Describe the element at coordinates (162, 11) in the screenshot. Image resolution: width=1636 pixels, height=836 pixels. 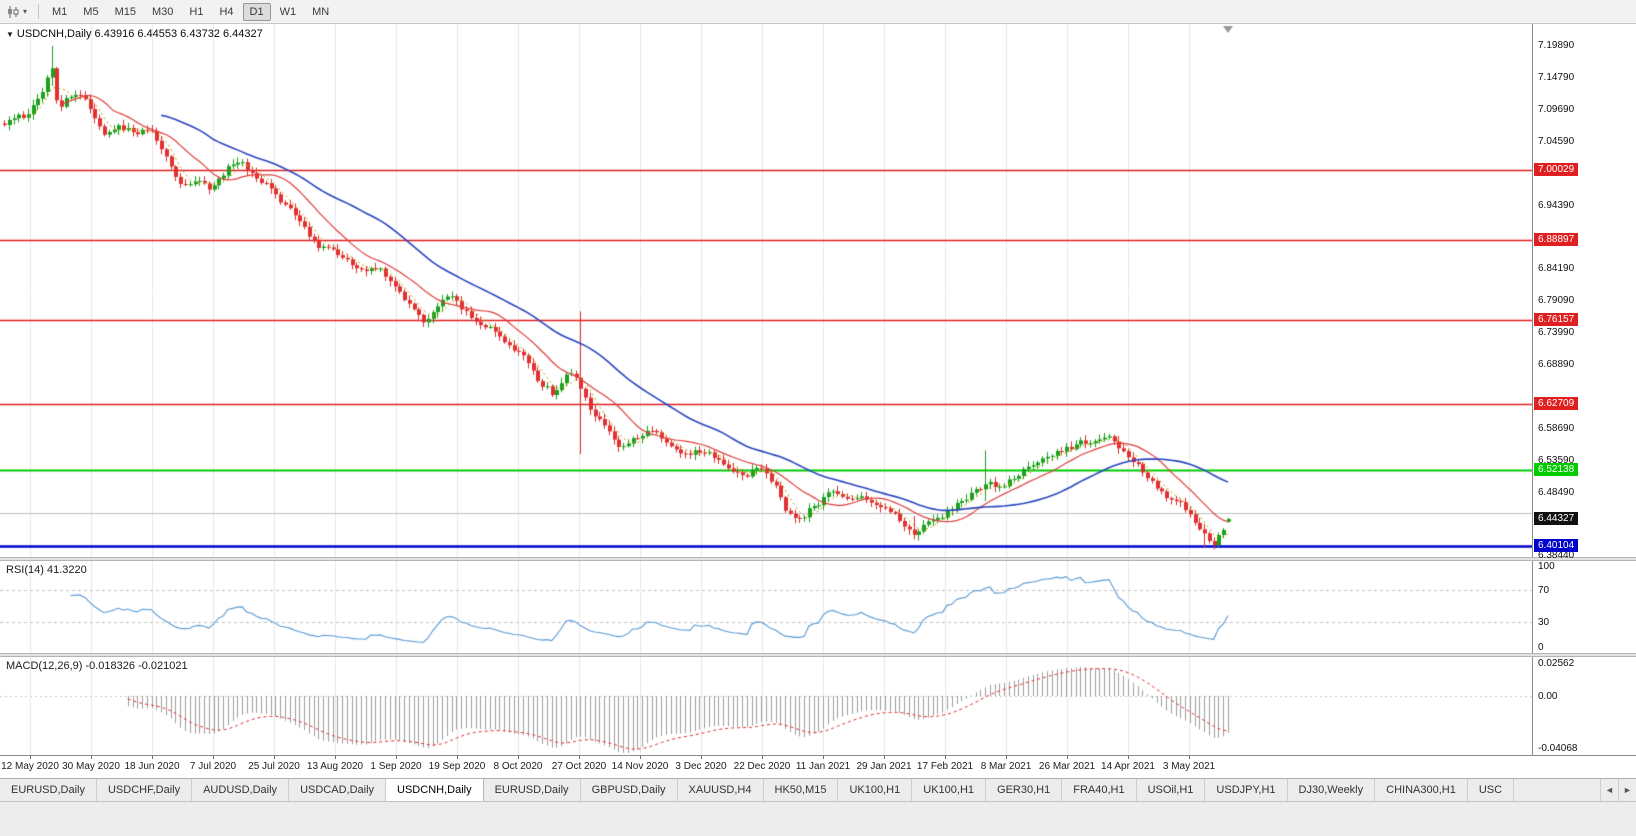
I see `timeframe-m30: M30` at that location.